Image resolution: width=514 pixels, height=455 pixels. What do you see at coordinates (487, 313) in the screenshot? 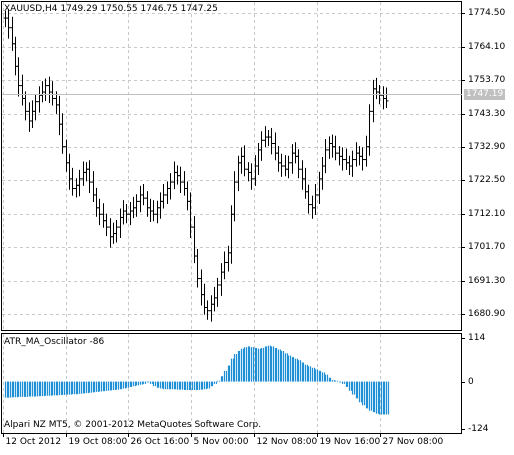
I see `price-tick-label: 1680.90` at bounding box center [487, 313].